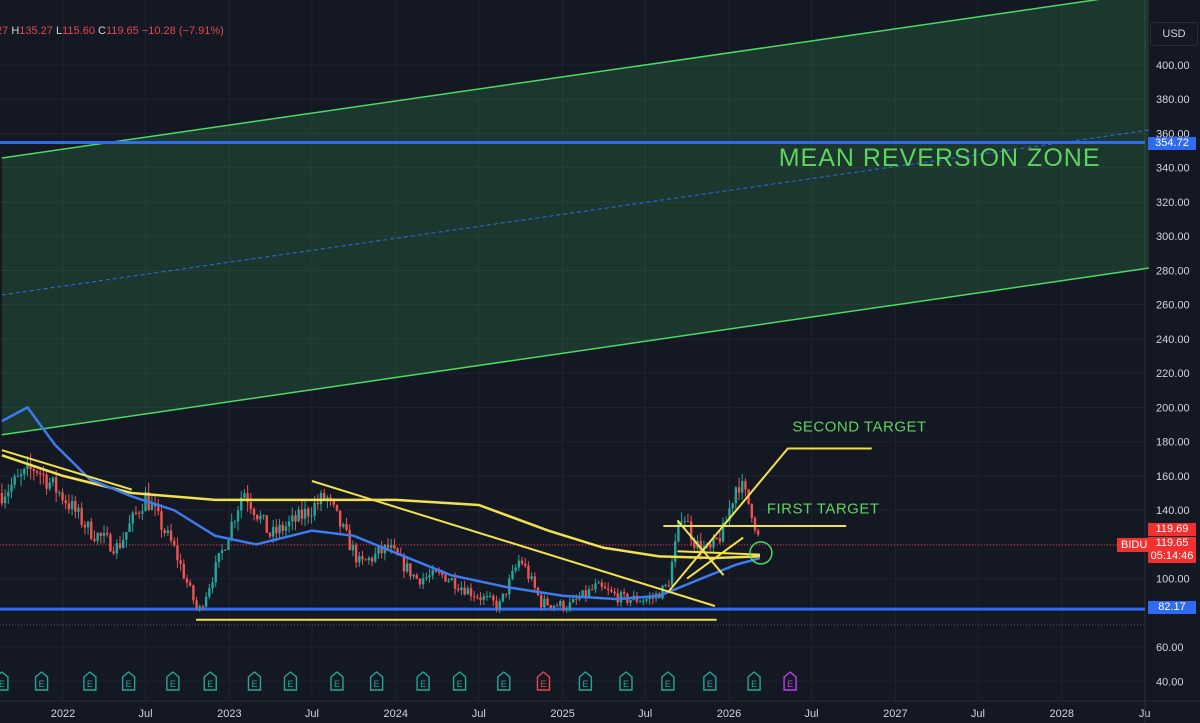  What do you see at coordinates (769, 520) in the screenshot?
I see `trend-drawing-line` at bounding box center [769, 520].